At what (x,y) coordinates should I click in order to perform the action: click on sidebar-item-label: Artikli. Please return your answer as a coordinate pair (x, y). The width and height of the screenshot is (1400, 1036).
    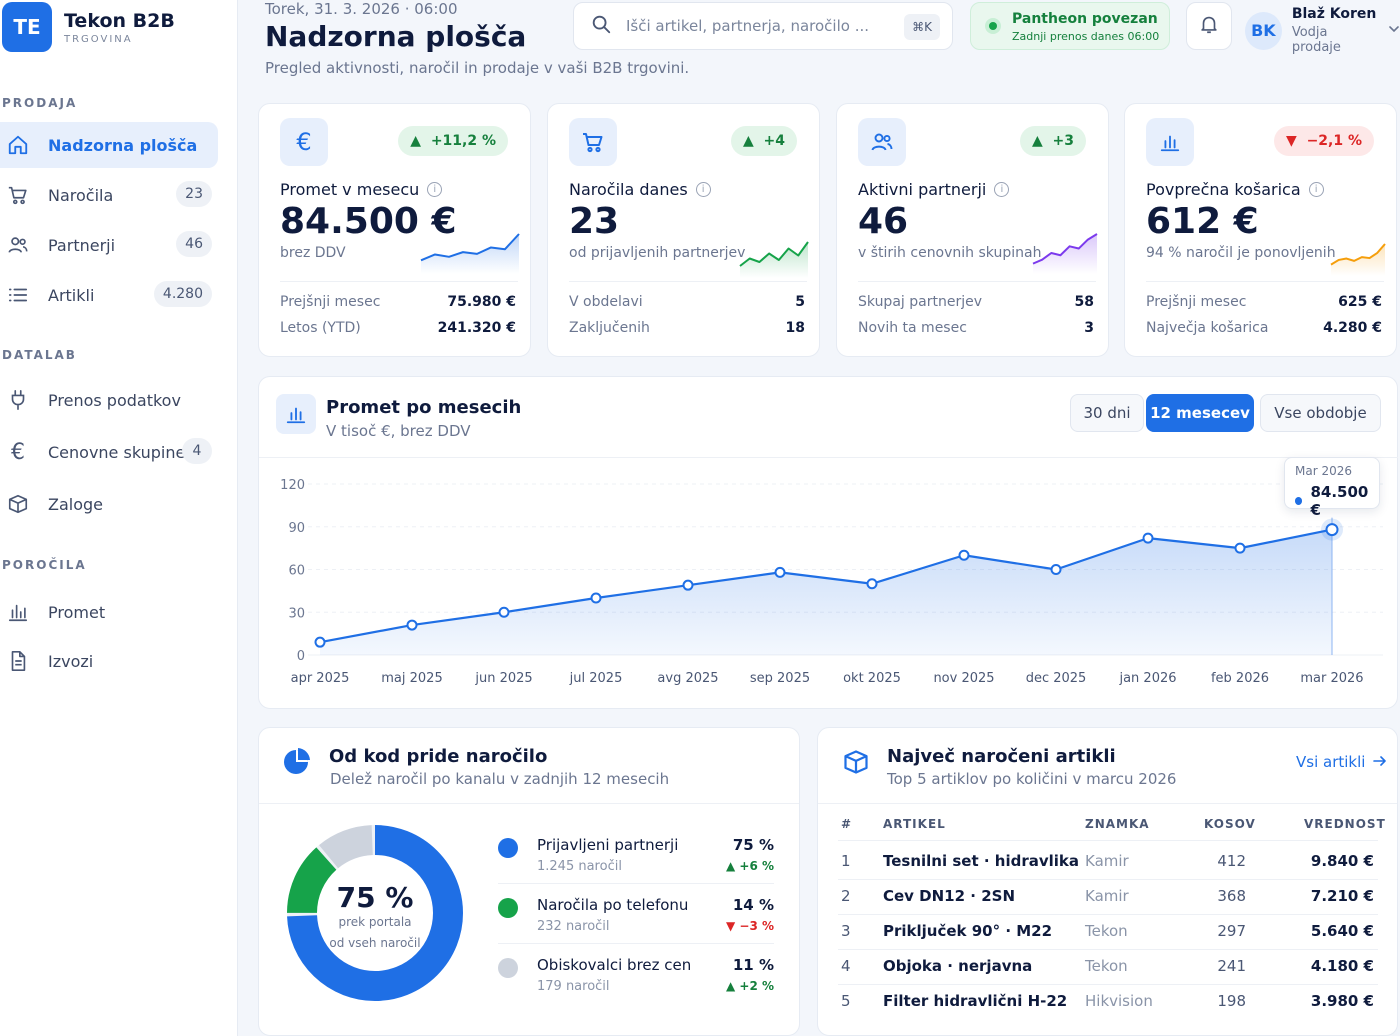
    Looking at the image, I should click on (71, 295).